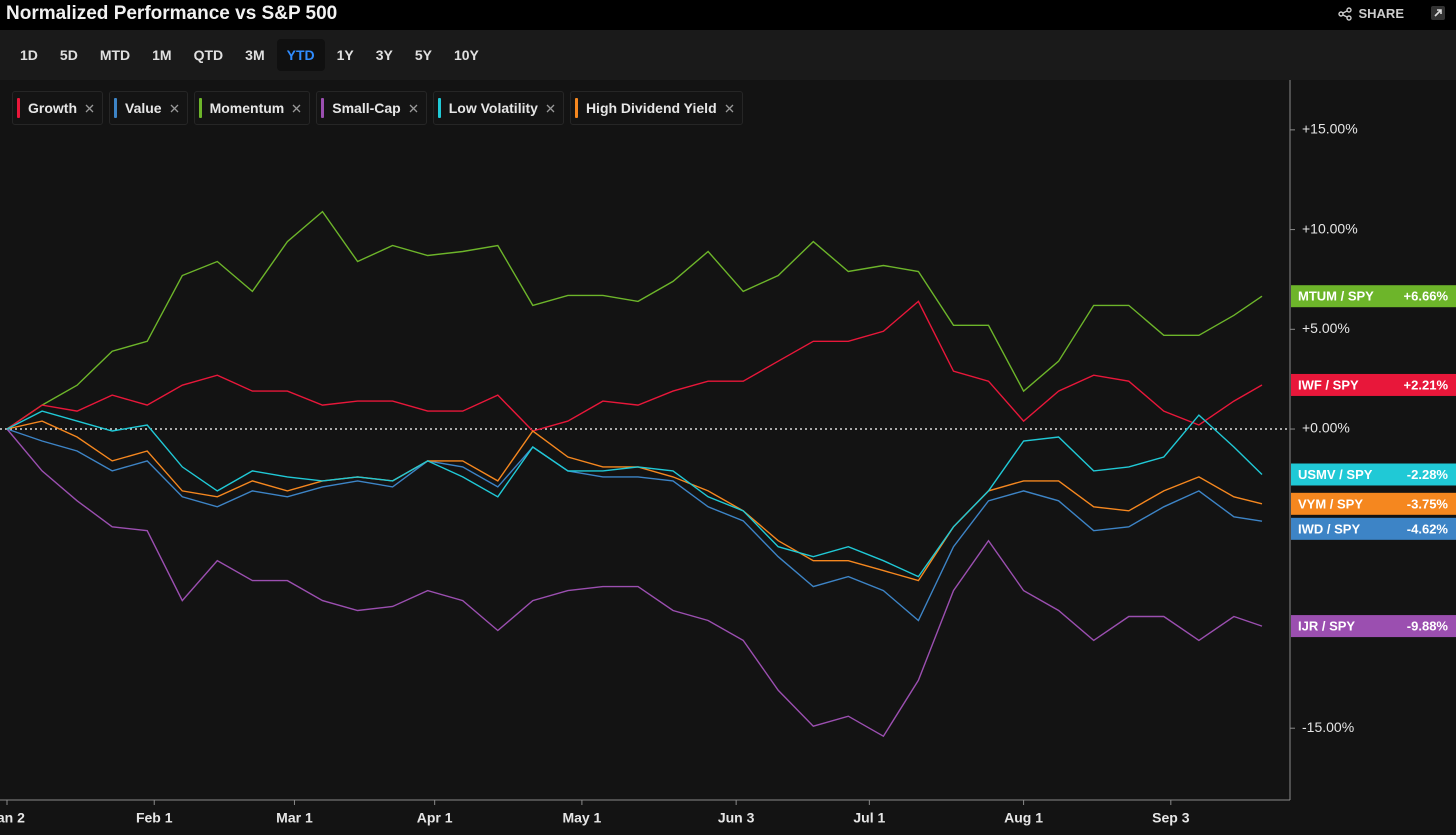 The height and width of the screenshot is (835, 1456). What do you see at coordinates (1428, 503) in the screenshot?
I see `end-label-value: -3.75%` at bounding box center [1428, 503].